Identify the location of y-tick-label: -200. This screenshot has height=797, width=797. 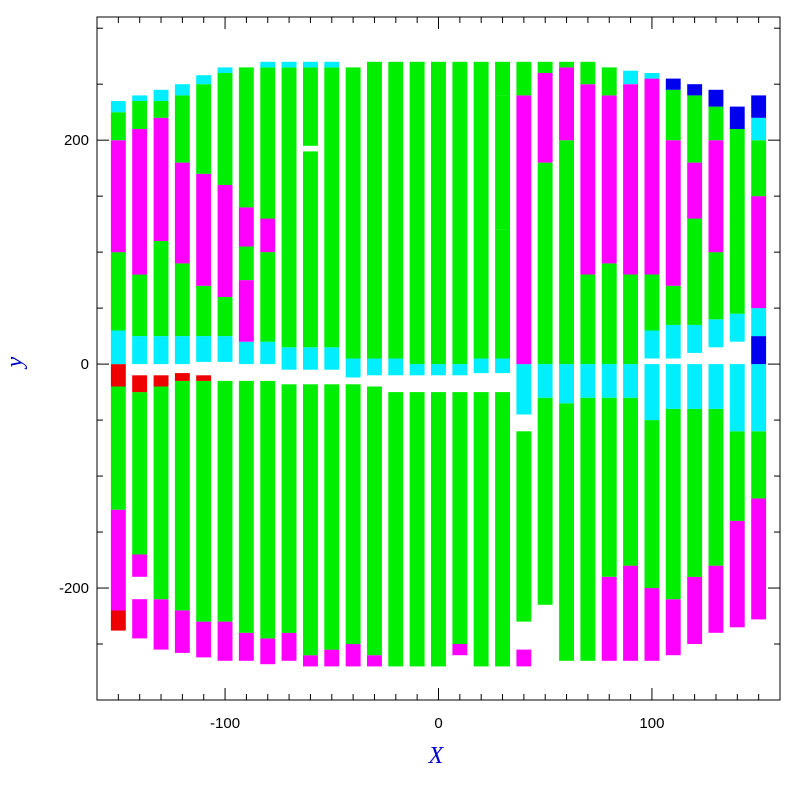
(74, 588).